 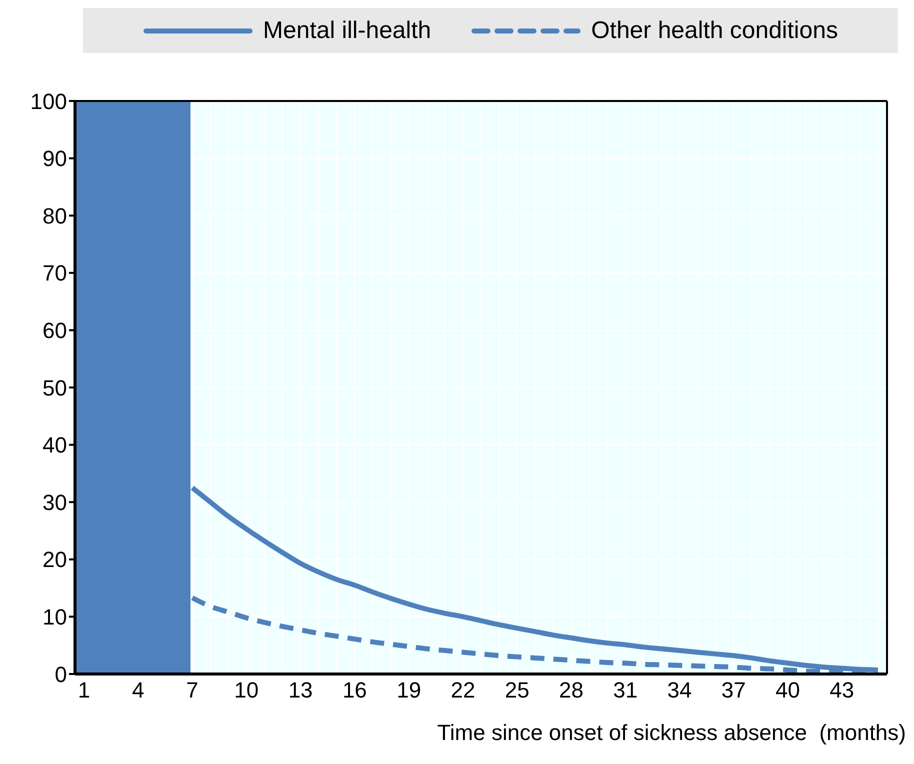 I want to click on x-tick-label: 25, so click(x=517, y=690).